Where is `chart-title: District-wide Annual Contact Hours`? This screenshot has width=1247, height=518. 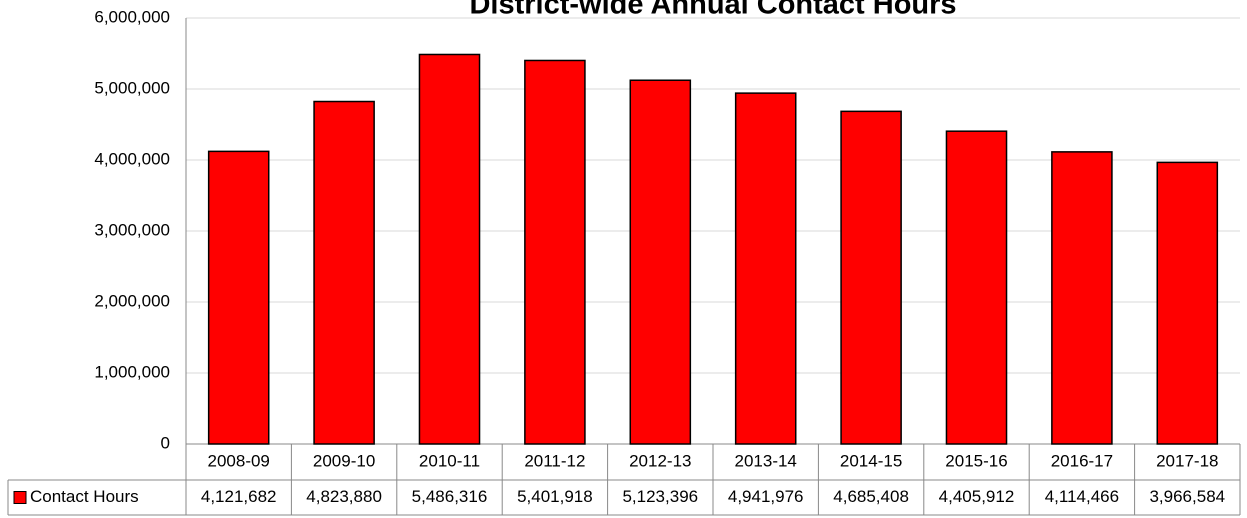 chart-title: District-wide Annual Contact Hours is located at coordinates (712, 10).